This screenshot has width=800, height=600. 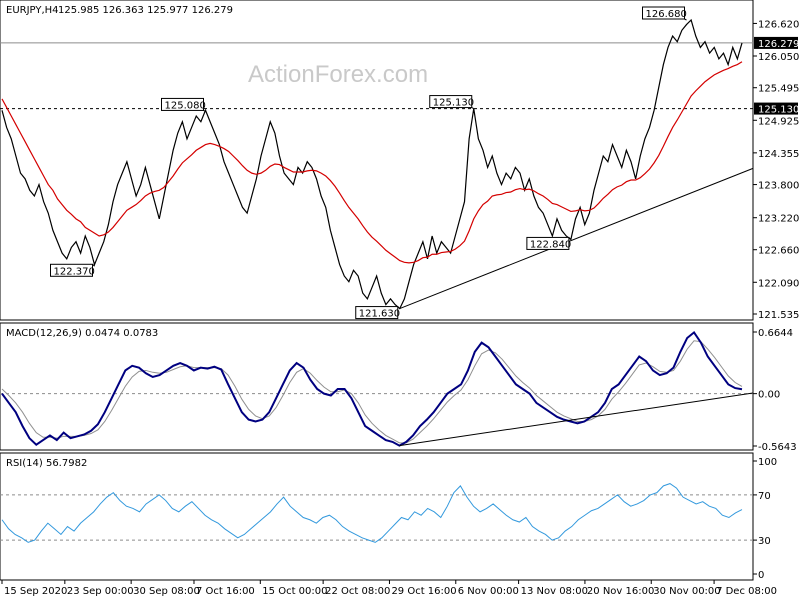 I want to click on annotation-label: 125.080, so click(x=185, y=105).